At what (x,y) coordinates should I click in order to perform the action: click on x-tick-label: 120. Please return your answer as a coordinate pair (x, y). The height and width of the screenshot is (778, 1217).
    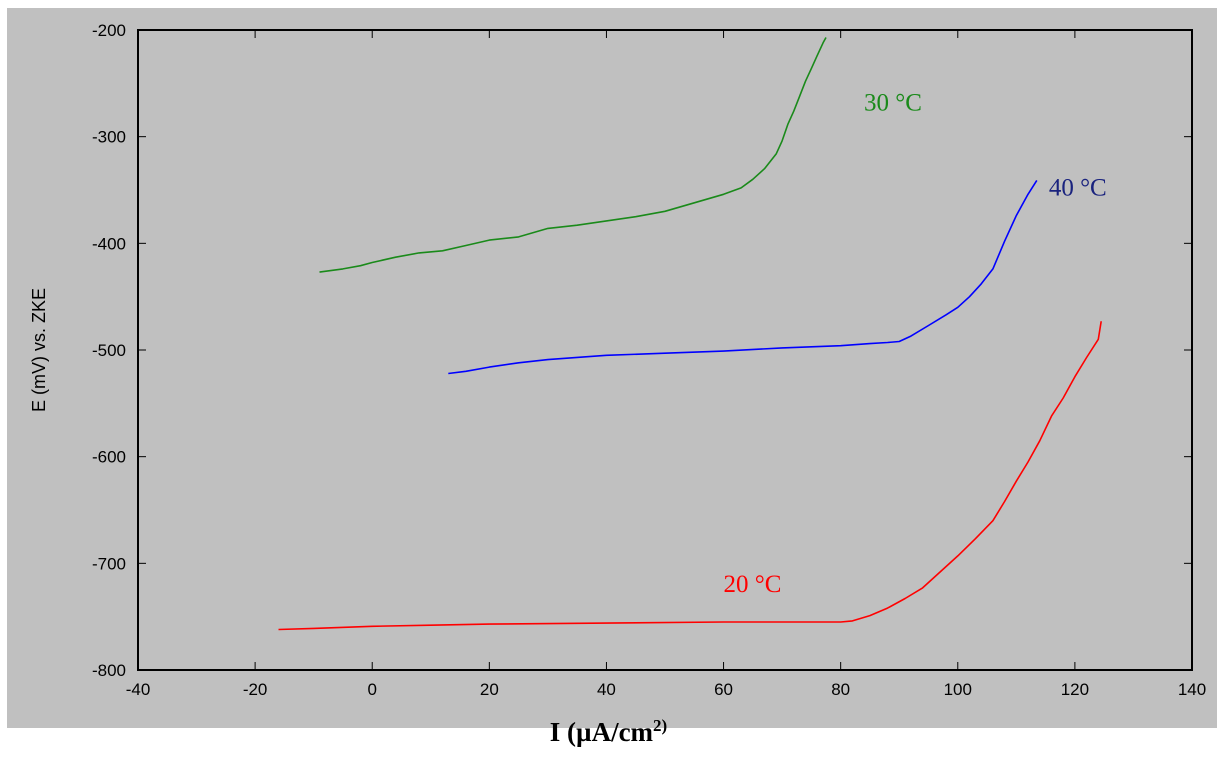
    Looking at the image, I should click on (1075, 689).